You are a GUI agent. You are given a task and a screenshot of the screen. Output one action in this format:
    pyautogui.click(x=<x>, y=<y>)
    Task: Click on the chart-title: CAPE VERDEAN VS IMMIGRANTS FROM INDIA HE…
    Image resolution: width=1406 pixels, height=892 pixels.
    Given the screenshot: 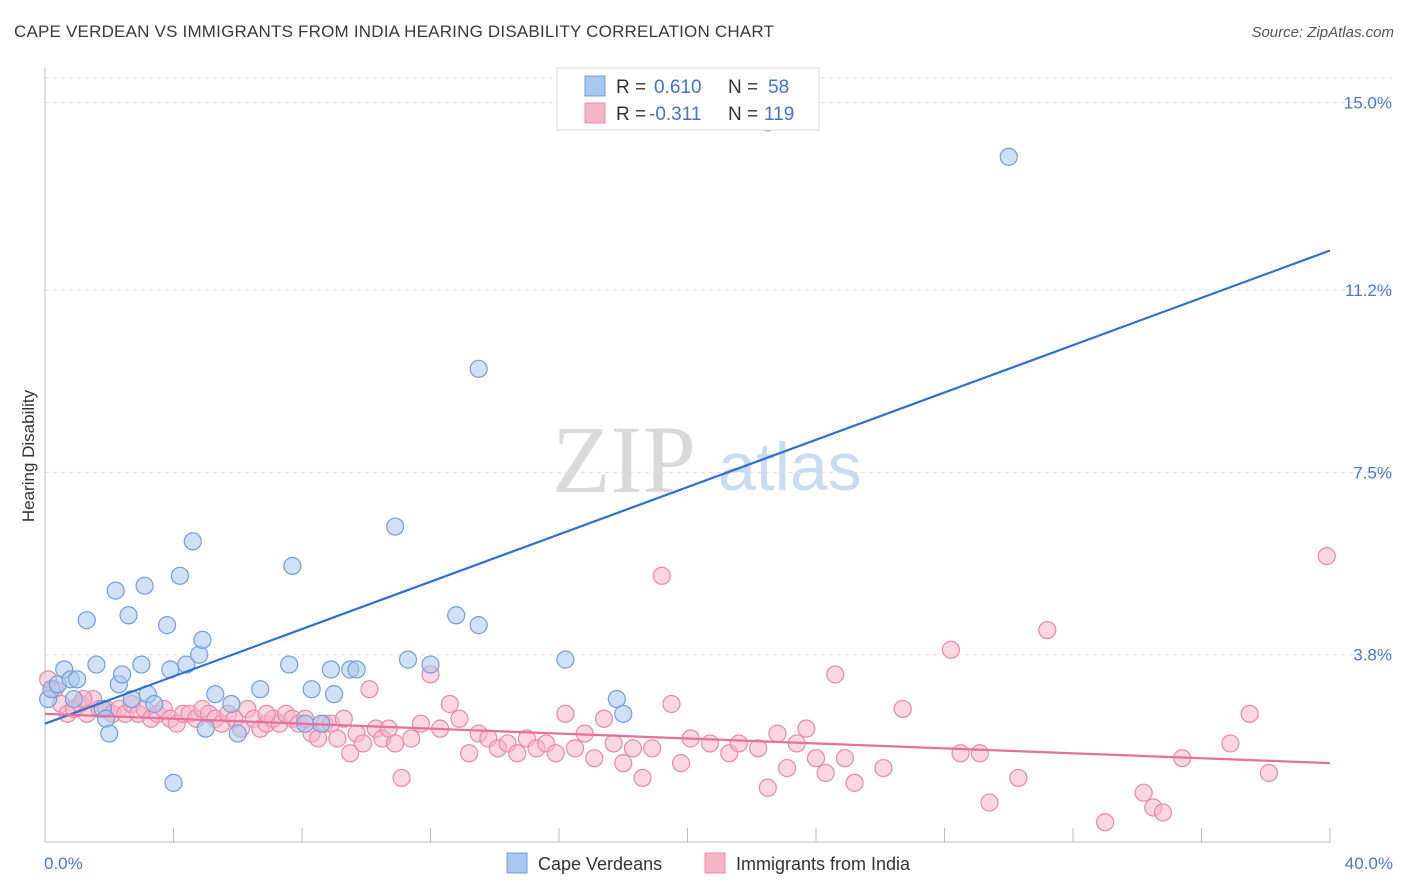 What is the action you would take?
    pyautogui.click(x=394, y=31)
    